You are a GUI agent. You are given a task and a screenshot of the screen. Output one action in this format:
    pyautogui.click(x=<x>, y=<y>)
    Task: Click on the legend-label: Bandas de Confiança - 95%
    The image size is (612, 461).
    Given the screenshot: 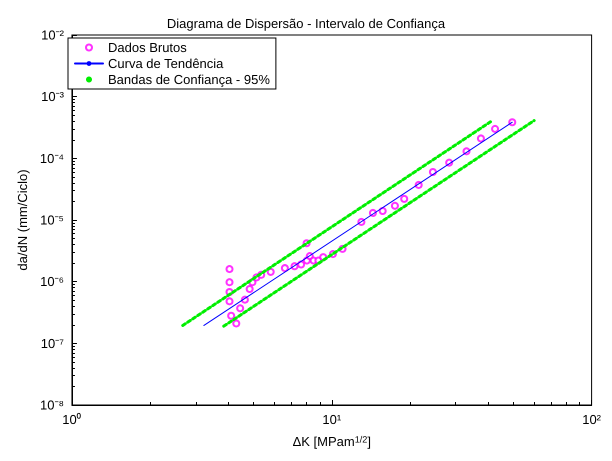 What is the action you would take?
    pyautogui.click(x=189, y=79)
    